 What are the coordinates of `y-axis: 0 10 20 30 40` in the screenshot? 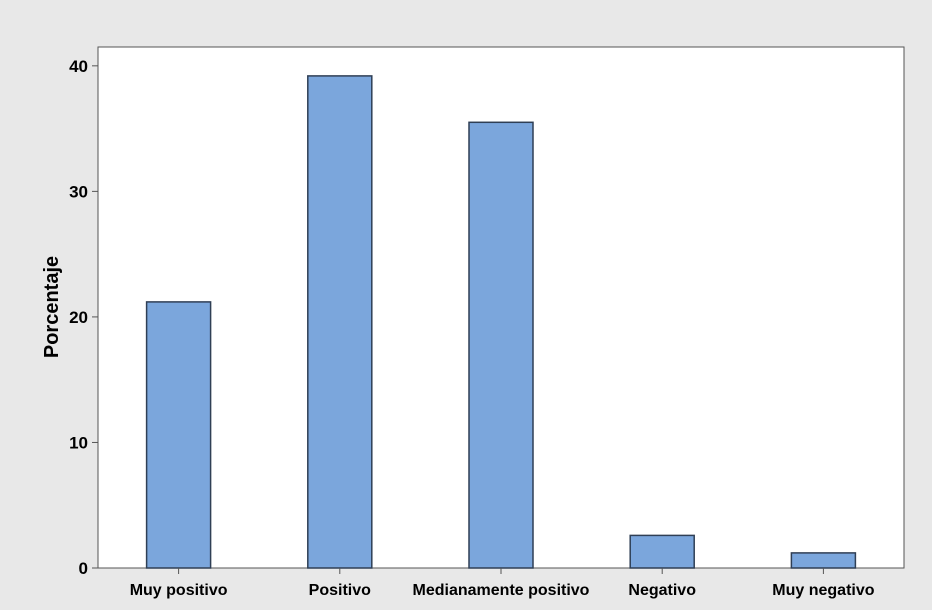 It's located at (83, 317).